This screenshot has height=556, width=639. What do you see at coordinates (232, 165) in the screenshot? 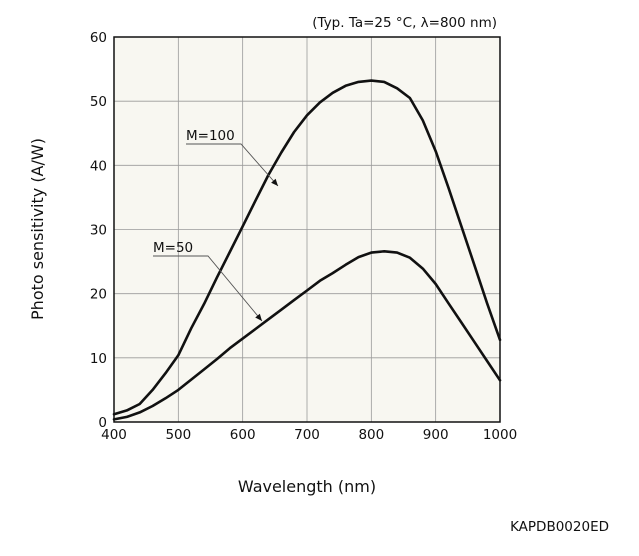
I see `leader-line-m100` at bounding box center [232, 165].